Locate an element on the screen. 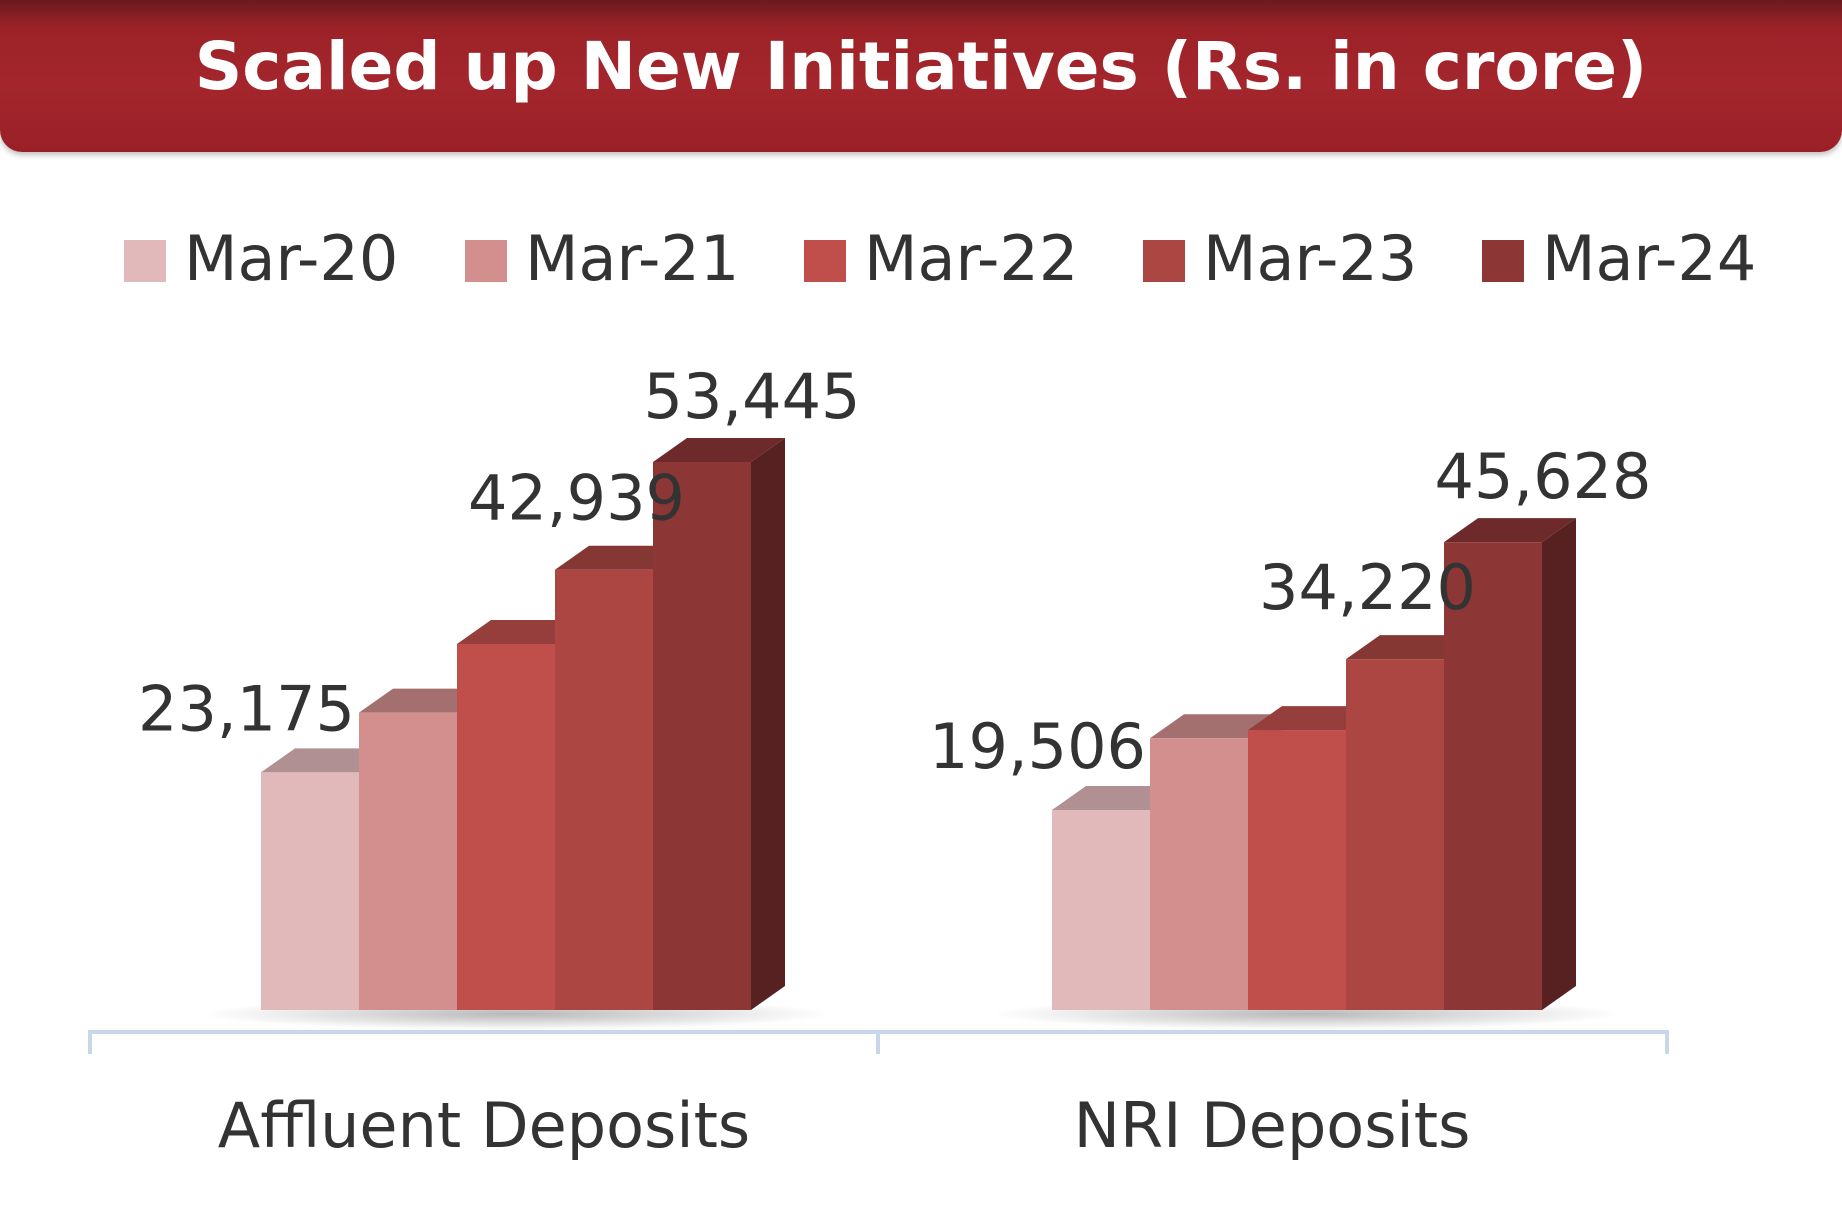  legend-label-mar-24: Mar-24 is located at coordinates (1649, 258).